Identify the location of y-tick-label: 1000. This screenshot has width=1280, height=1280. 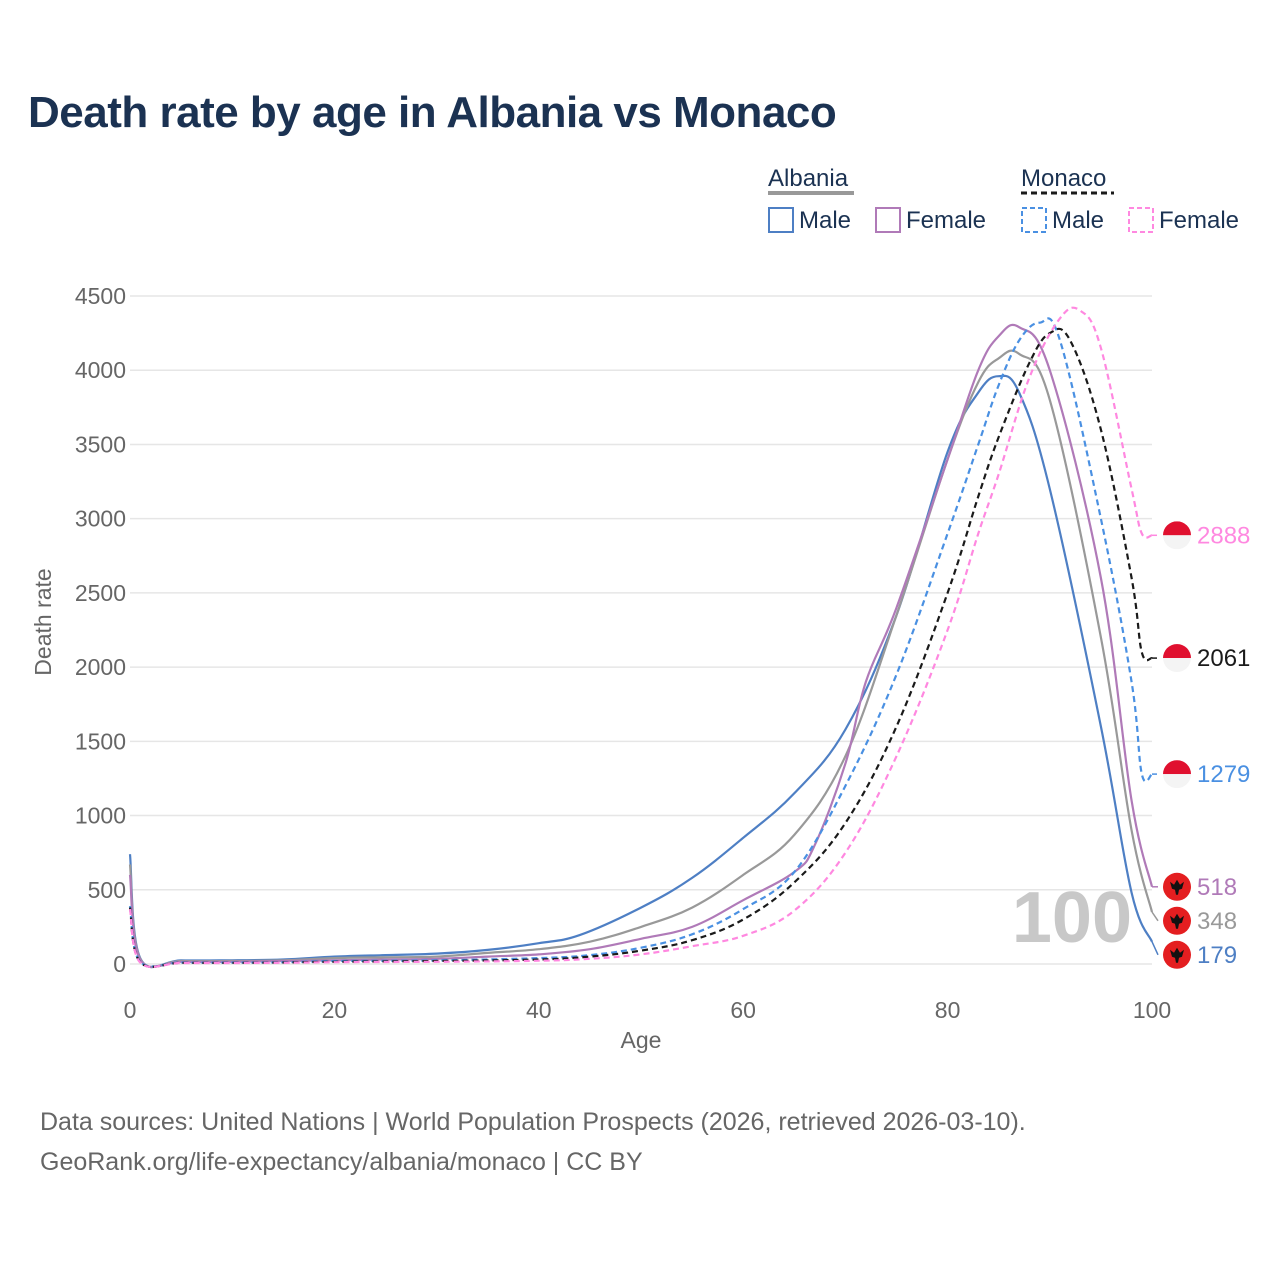
(100, 816).